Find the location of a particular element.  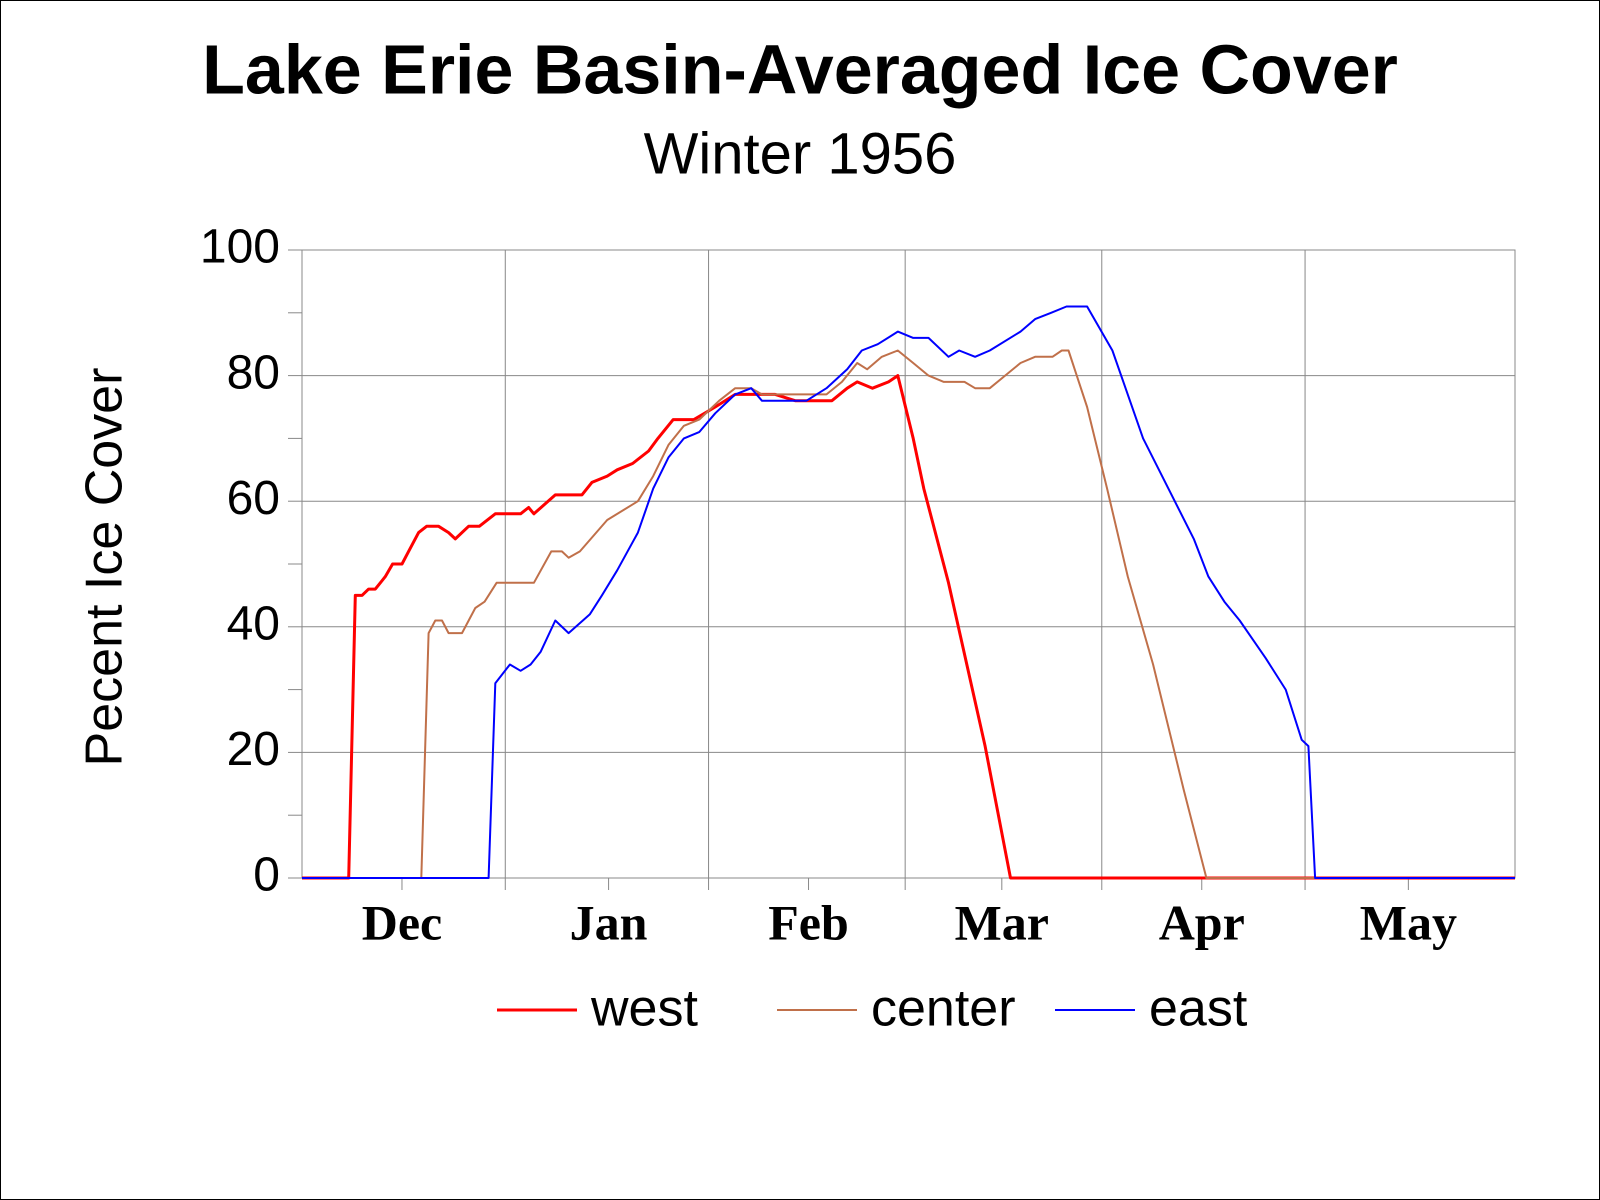

y-tick-label: 40 is located at coordinates (253, 623).